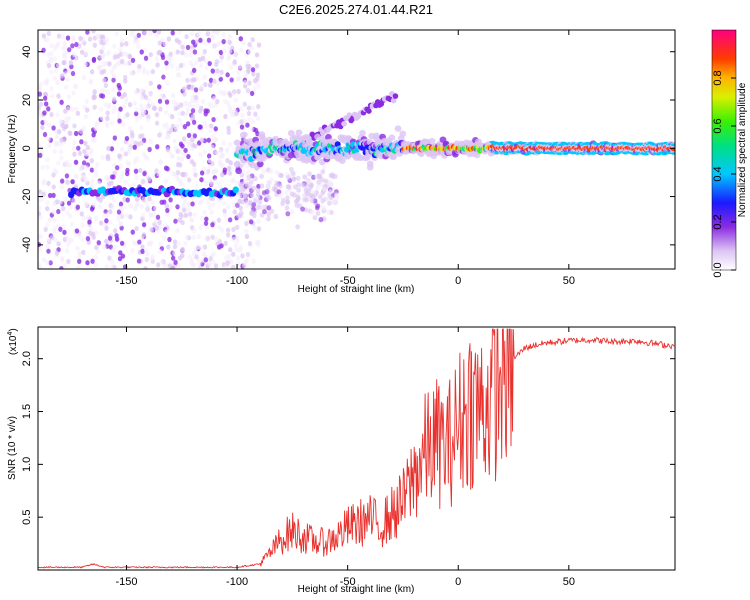  What do you see at coordinates (27, 358) in the screenshot?
I see `y-tick-label: 2.0` at bounding box center [27, 358].